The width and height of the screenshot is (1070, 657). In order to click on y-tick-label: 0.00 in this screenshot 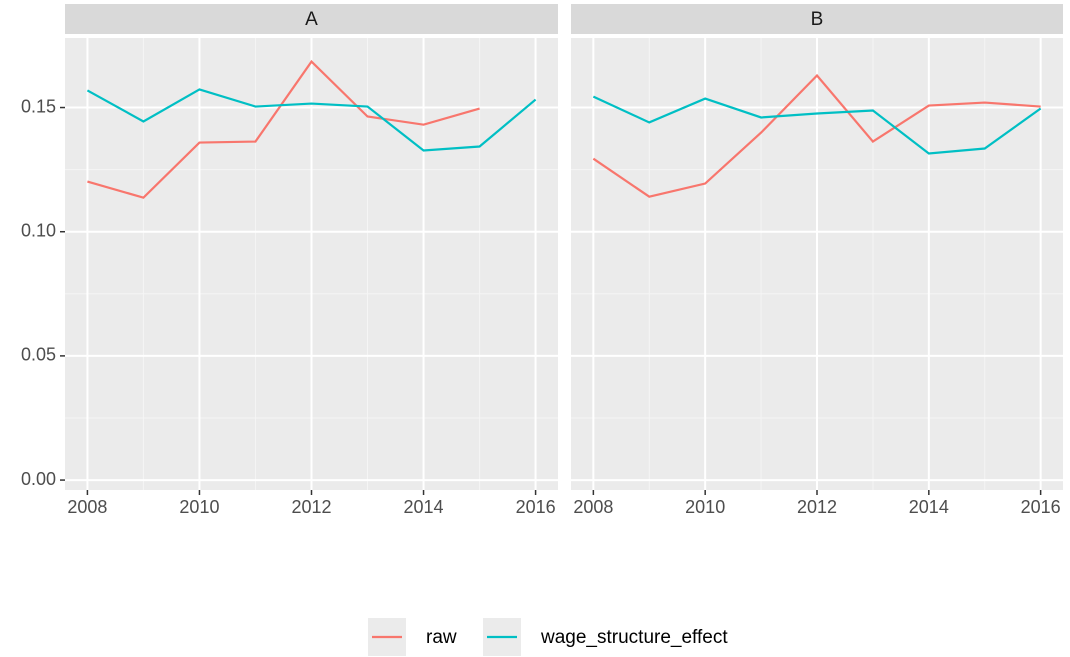, I will do `click(38, 479)`.